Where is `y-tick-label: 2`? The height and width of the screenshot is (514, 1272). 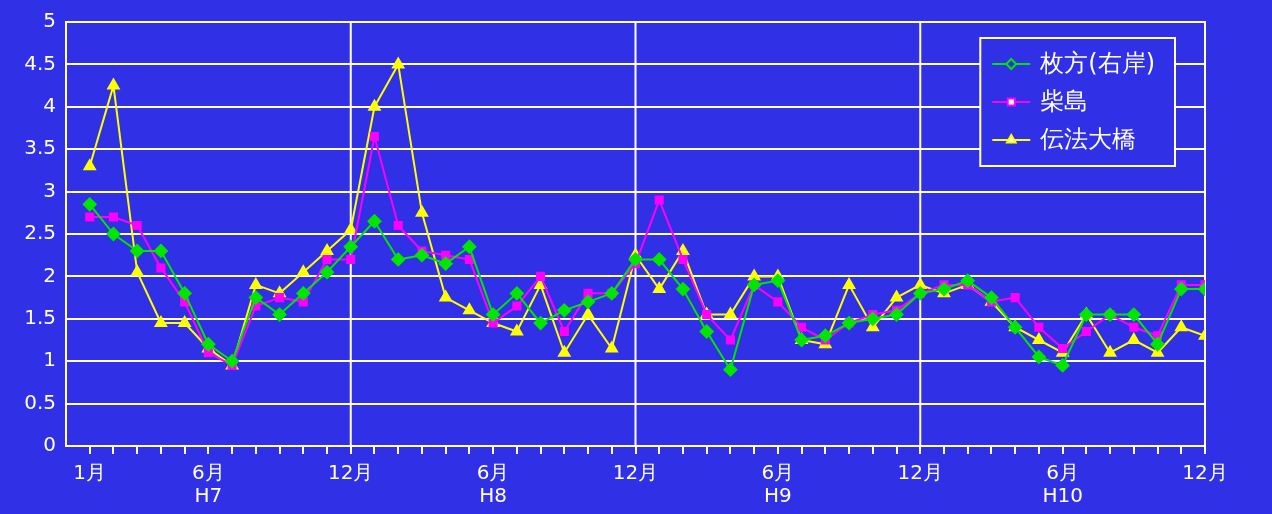
y-tick-label: 2 is located at coordinates (49, 274).